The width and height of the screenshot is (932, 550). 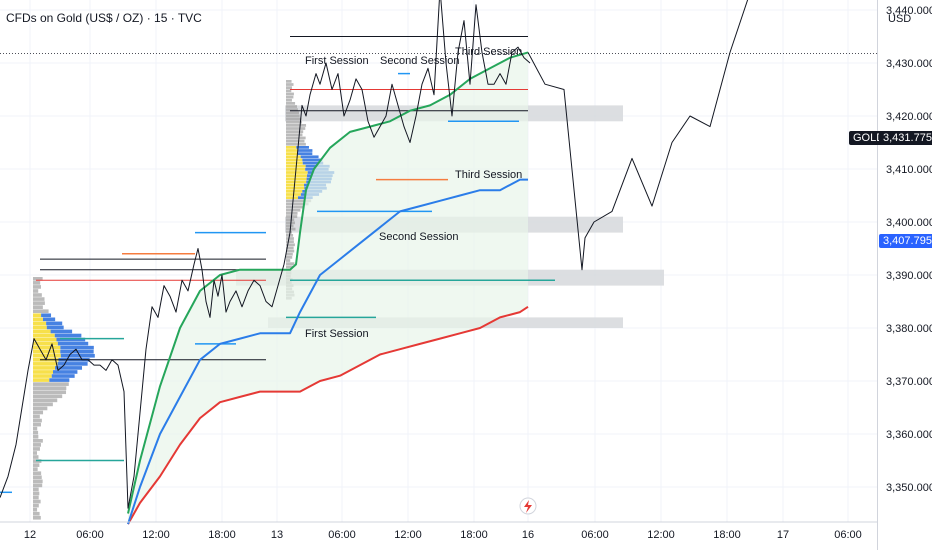 What do you see at coordinates (899, 19) in the screenshot?
I see `currency-label: USD` at bounding box center [899, 19].